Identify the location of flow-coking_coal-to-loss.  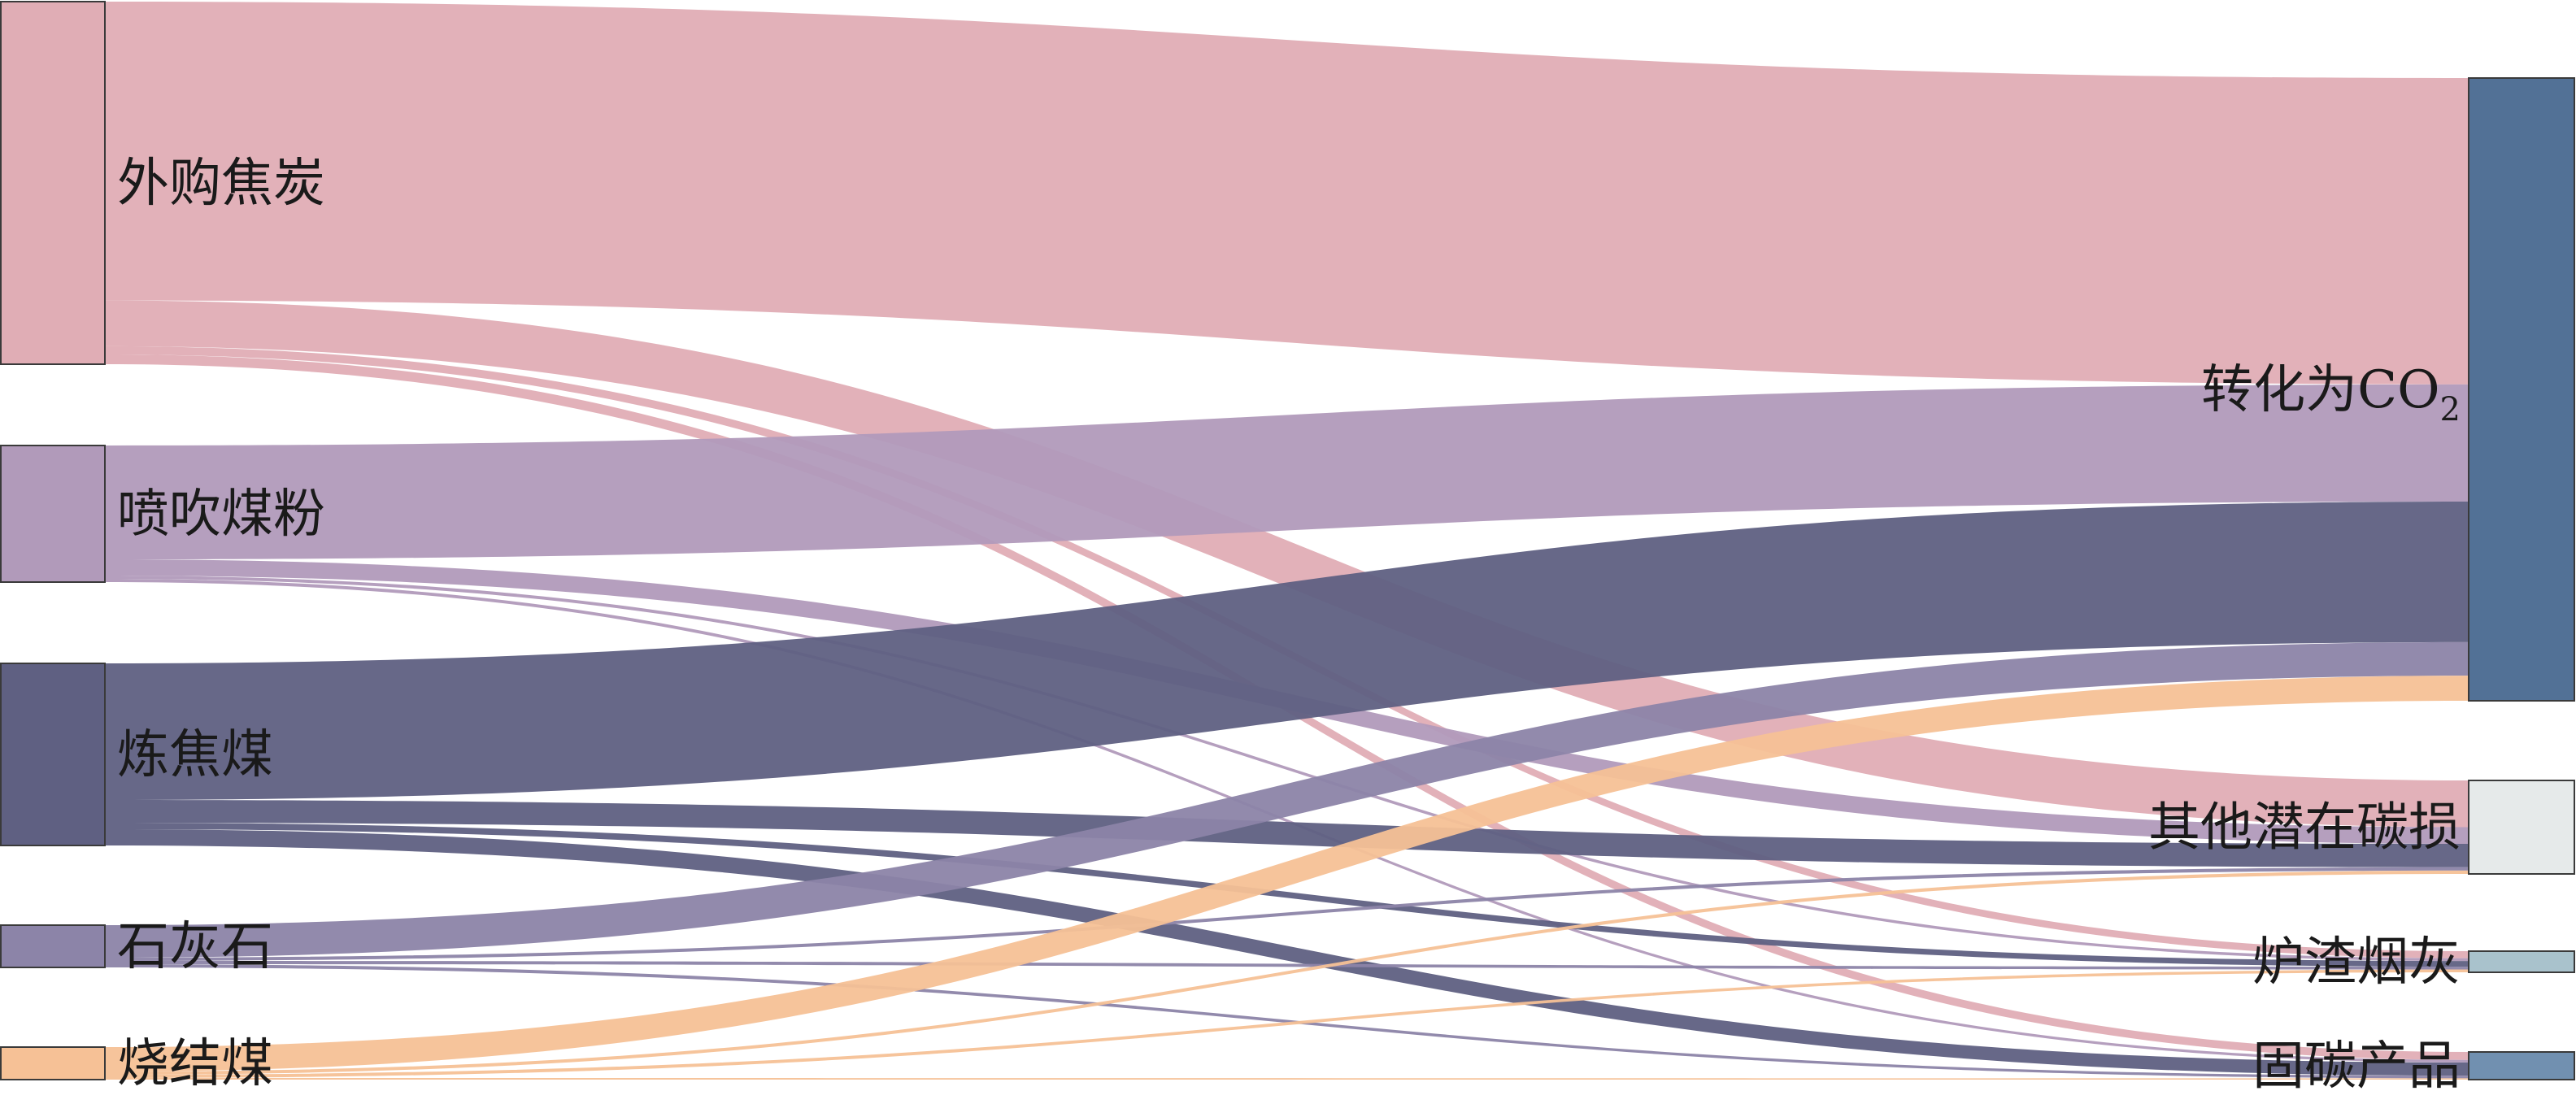
(1288, 834).